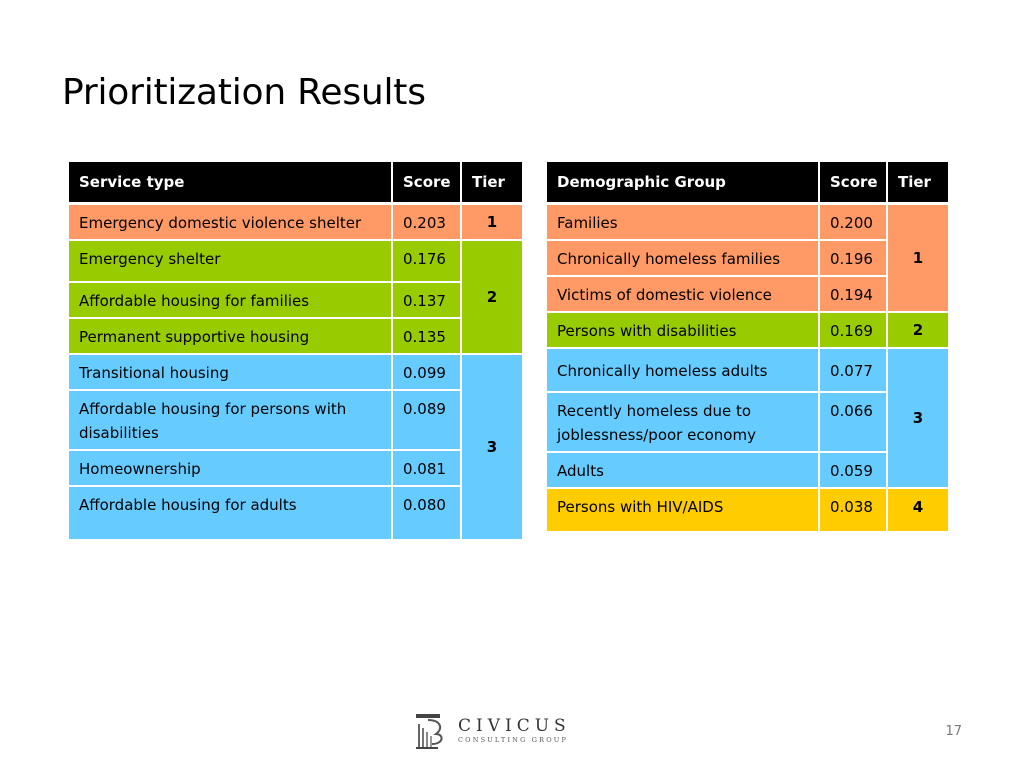 This screenshot has height=768, width=1024. Describe the element at coordinates (230, 182) in the screenshot. I see `column-header: Service type` at that location.